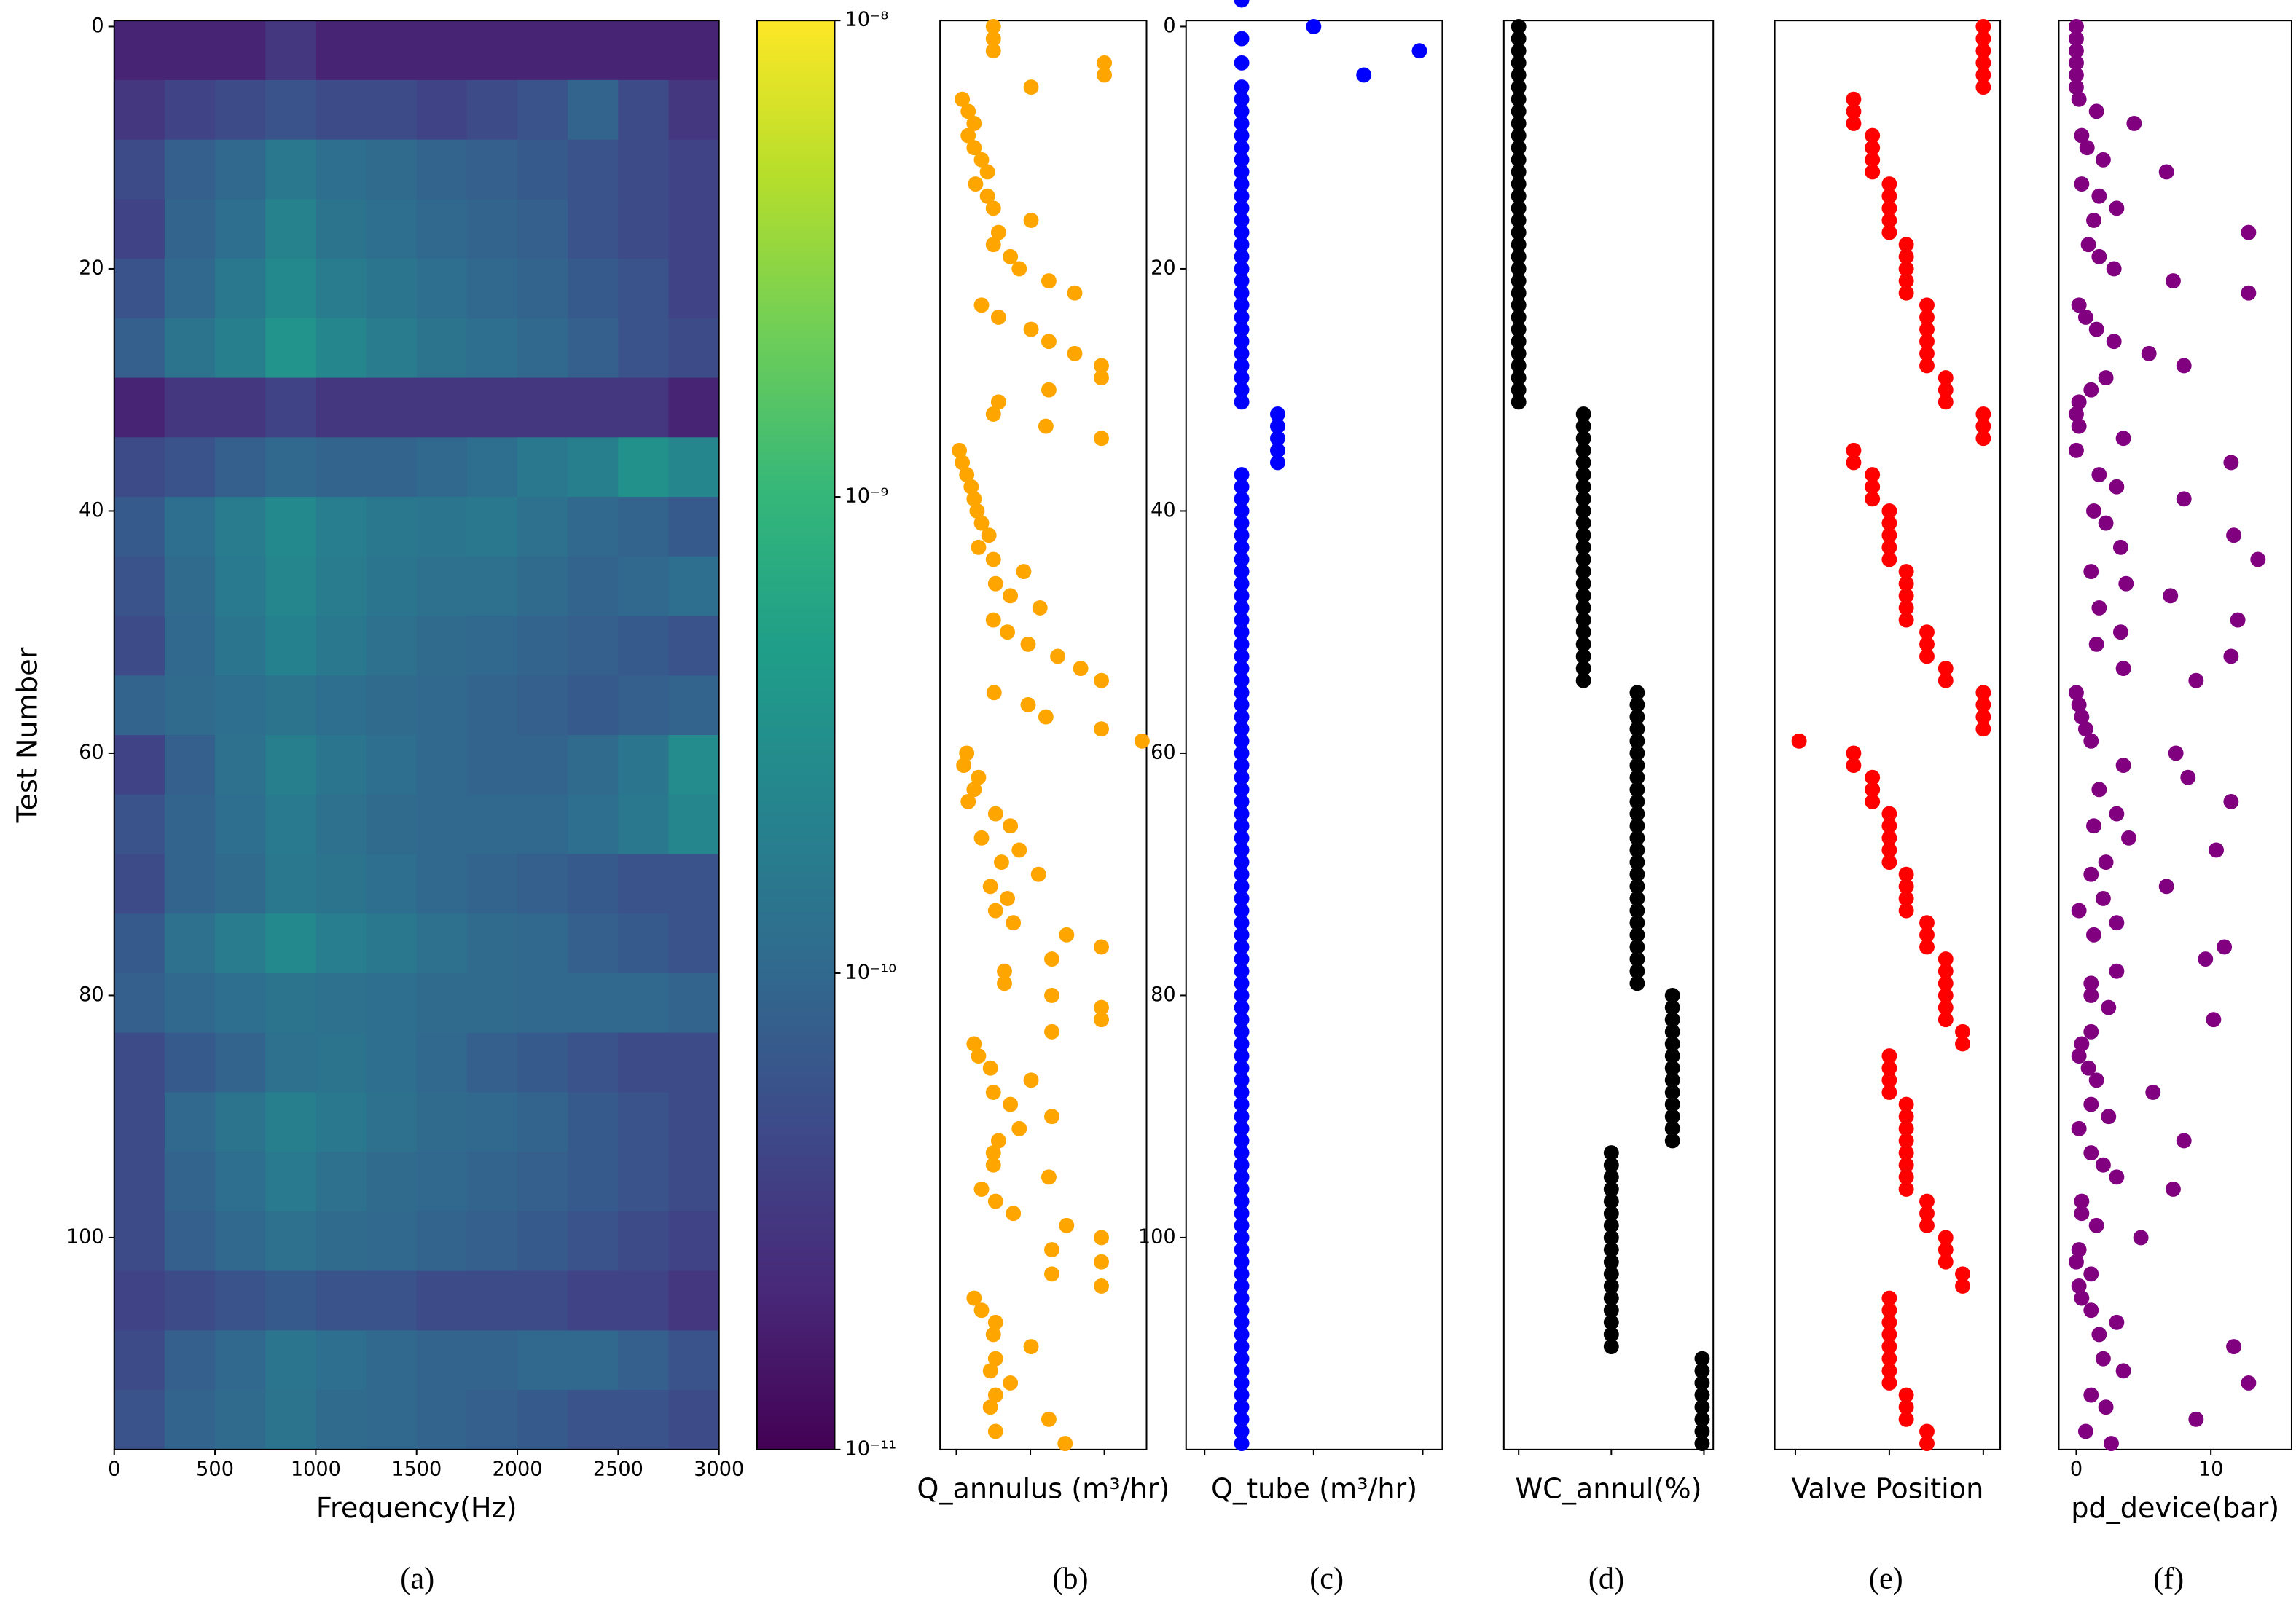 This screenshot has width=2296, height=1615. Describe the element at coordinates (2211, 1469) in the screenshot. I see `x-tick-label: 10` at that location.